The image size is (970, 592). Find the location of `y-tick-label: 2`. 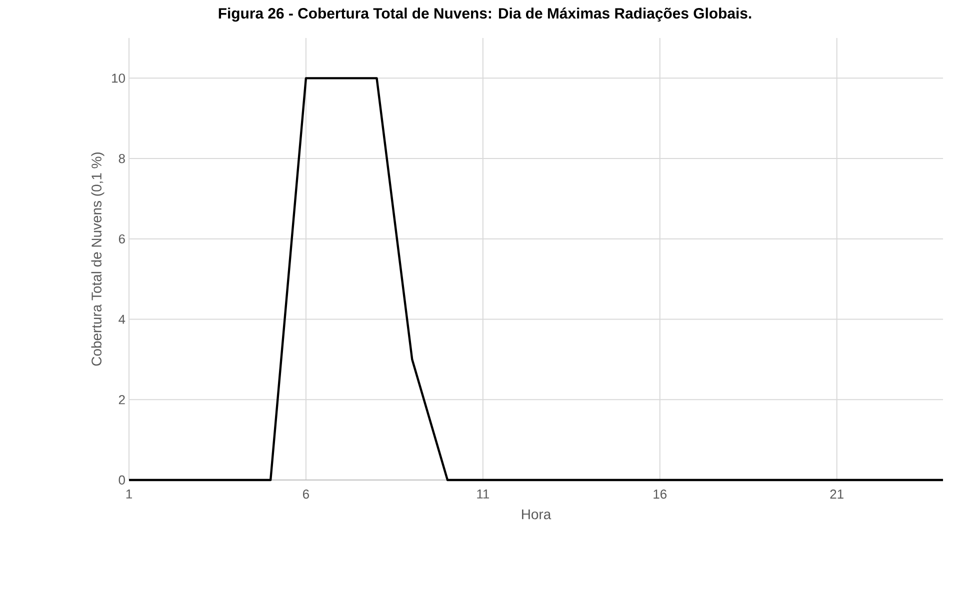

y-tick-label: 2 is located at coordinates (121, 399).